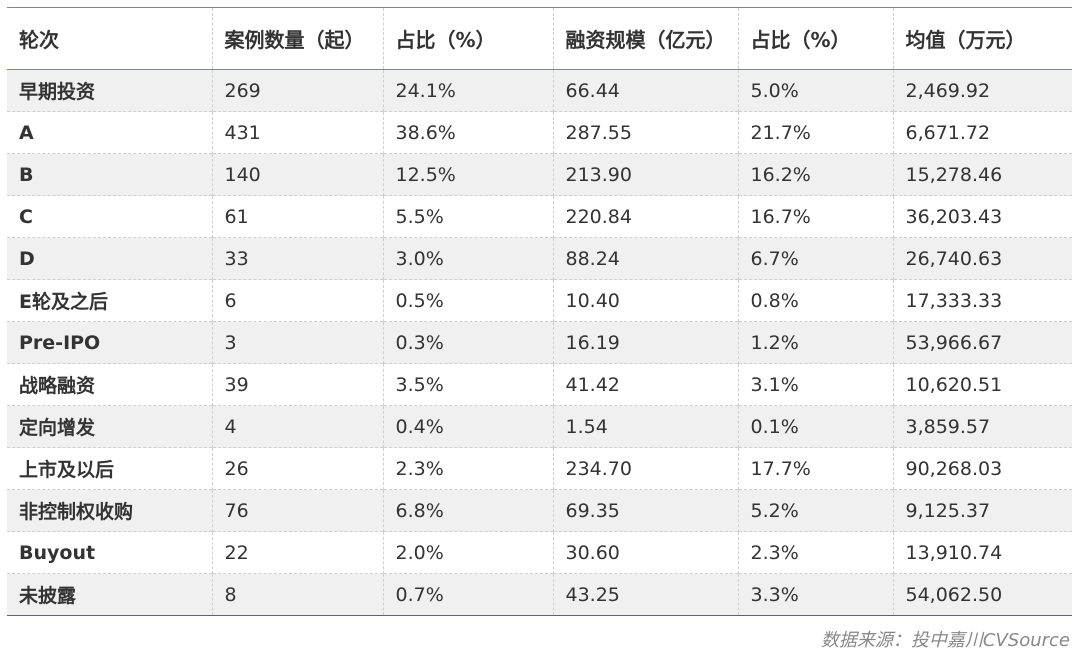 This screenshot has height=652, width=1080. I want to click on cell-financing-amount: 30.60, so click(645, 552).